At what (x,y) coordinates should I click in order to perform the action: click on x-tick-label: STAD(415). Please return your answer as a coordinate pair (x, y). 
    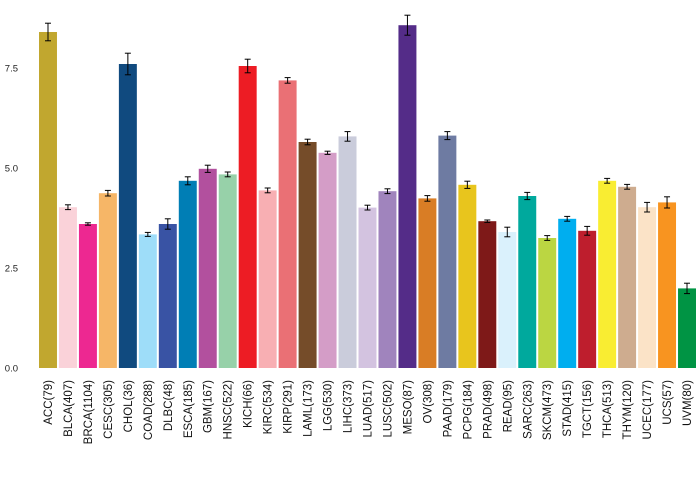
    Looking at the image, I should click on (568, 408).